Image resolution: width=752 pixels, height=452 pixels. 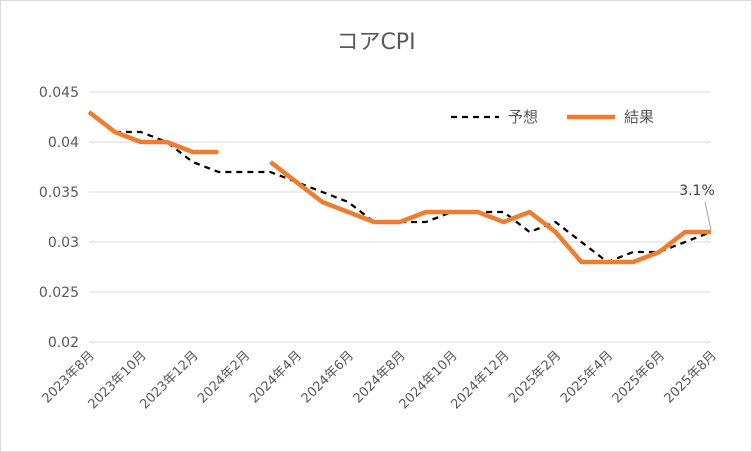 I want to click on legend: 予想 結果, so click(x=552, y=117).